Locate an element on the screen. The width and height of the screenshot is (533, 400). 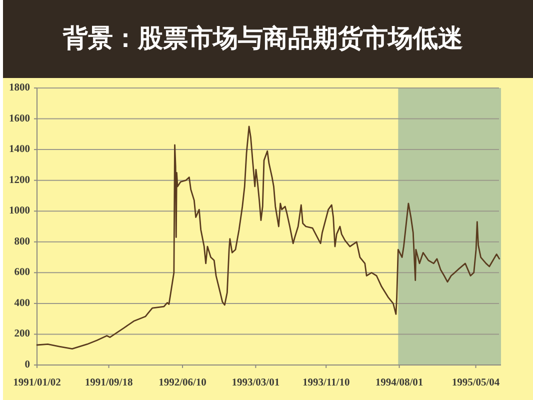
title: 背景：股票市场与商品期货市场低迷 is located at coordinates (263, 38).